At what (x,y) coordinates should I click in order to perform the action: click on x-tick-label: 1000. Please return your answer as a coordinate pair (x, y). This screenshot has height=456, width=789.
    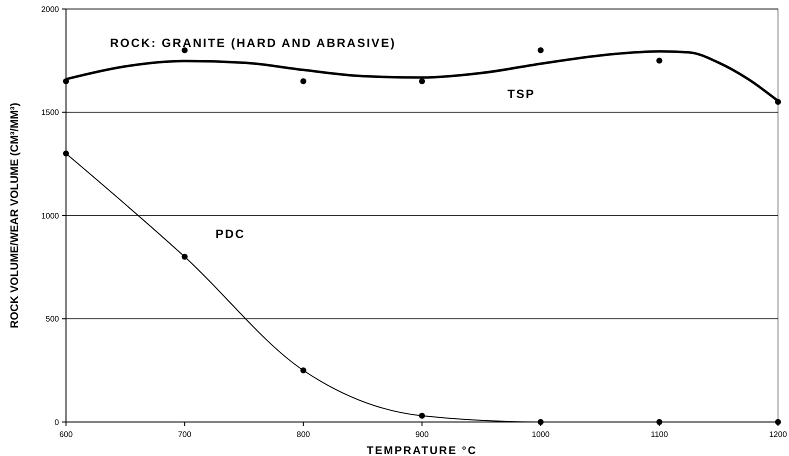
    Looking at the image, I should click on (541, 434).